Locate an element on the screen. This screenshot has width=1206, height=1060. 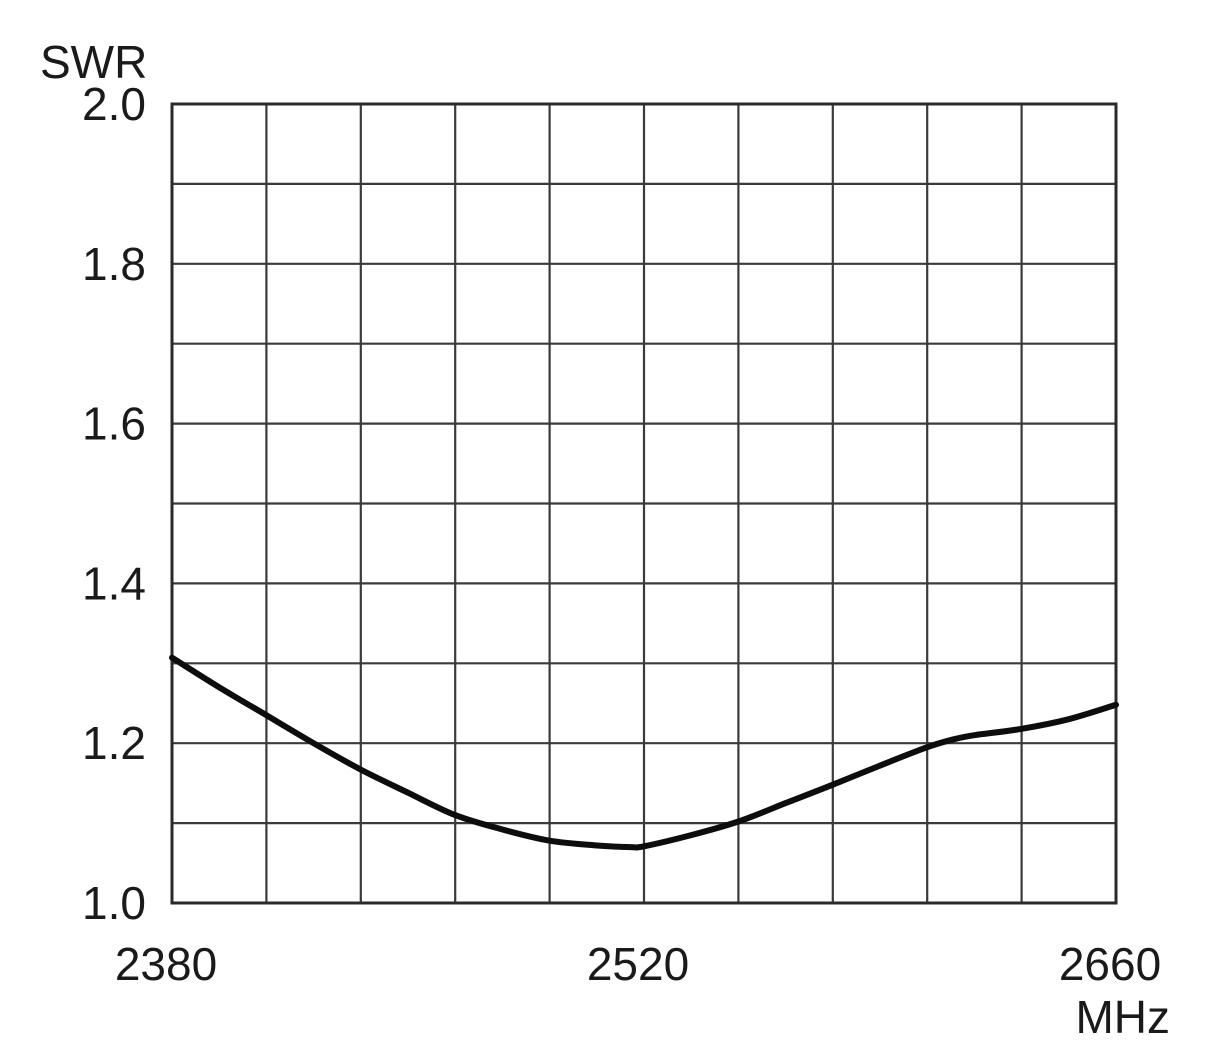
y-axis-label: SWR is located at coordinates (93, 62).